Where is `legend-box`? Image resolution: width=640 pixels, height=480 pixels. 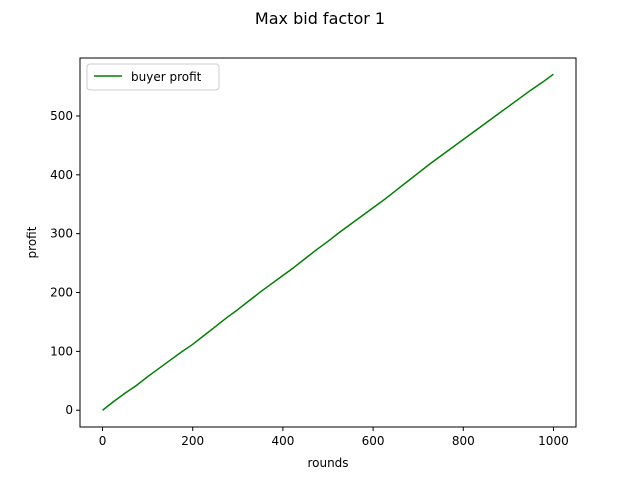
legend-box is located at coordinates (153, 77).